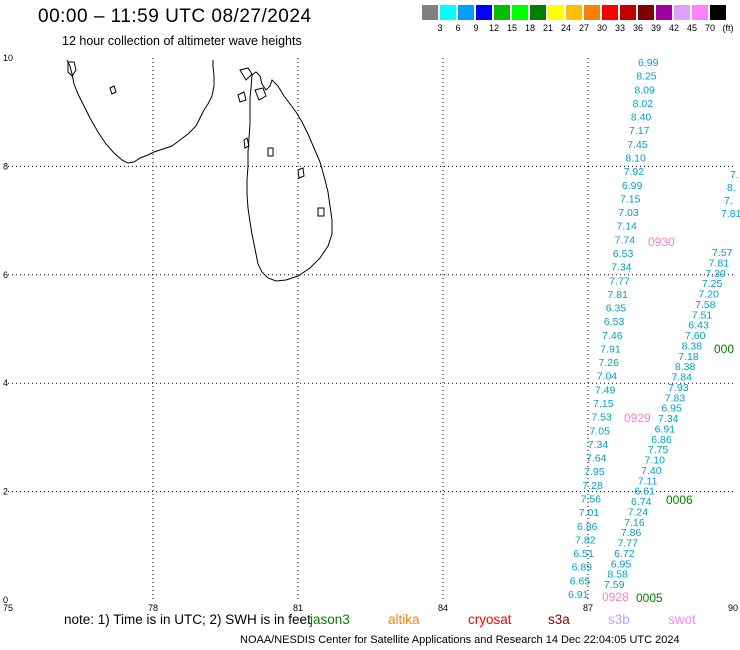 This screenshot has width=740, height=650. Describe the element at coordinates (661, 242) in the screenshot. I see `pass-time-label: 0930` at that location.